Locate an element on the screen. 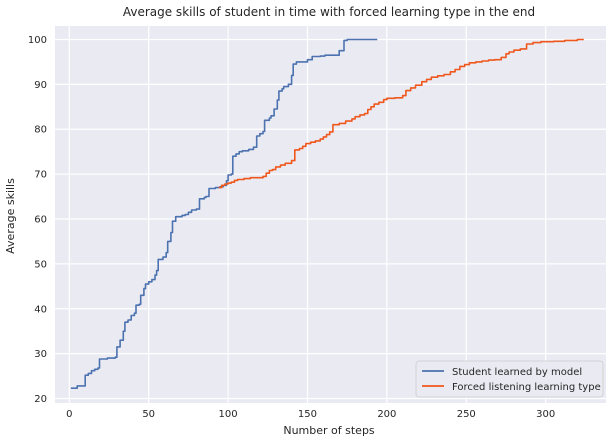  x-tick-label: 0 is located at coordinates (69, 414).